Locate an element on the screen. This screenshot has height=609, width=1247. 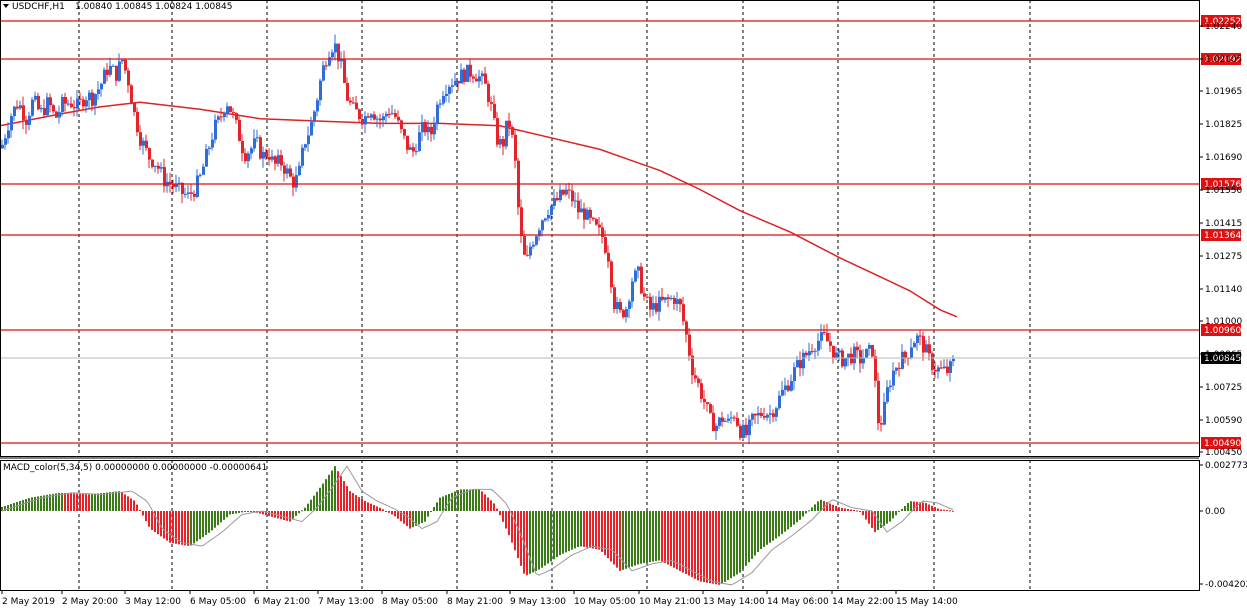
time-tick-label: 6 May 05:00 is located at coordinates (218, 602).